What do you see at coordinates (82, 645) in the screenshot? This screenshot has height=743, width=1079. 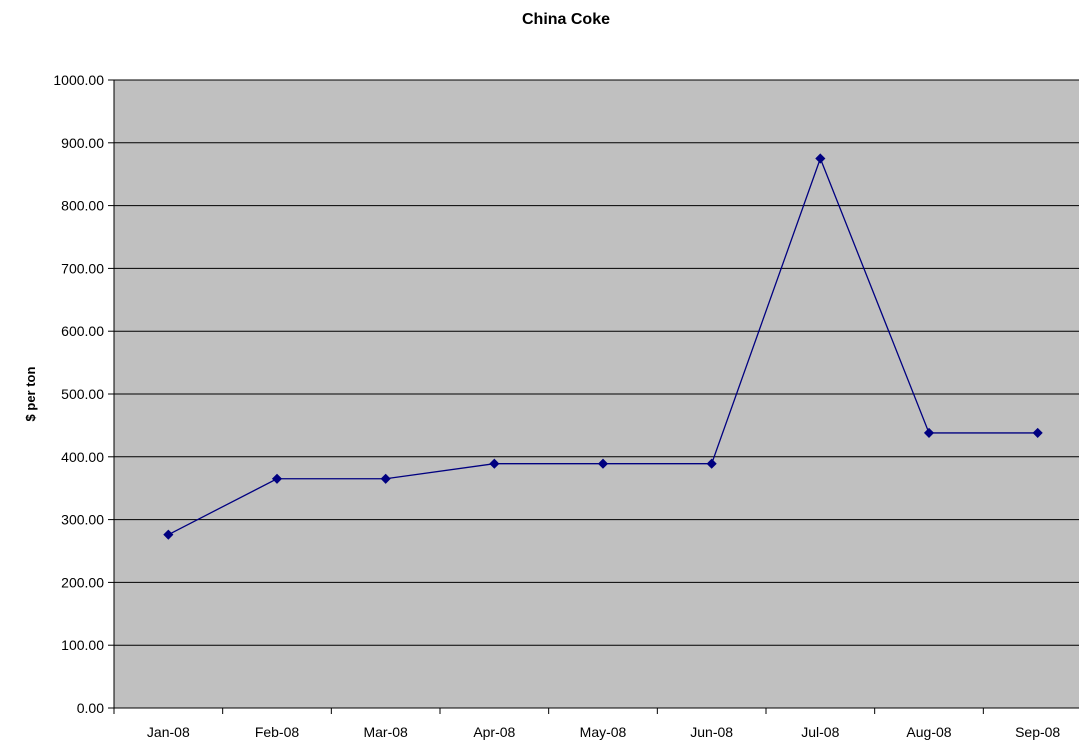 I see `y-tick-label: 100.00` at bounding box center [82, 645].